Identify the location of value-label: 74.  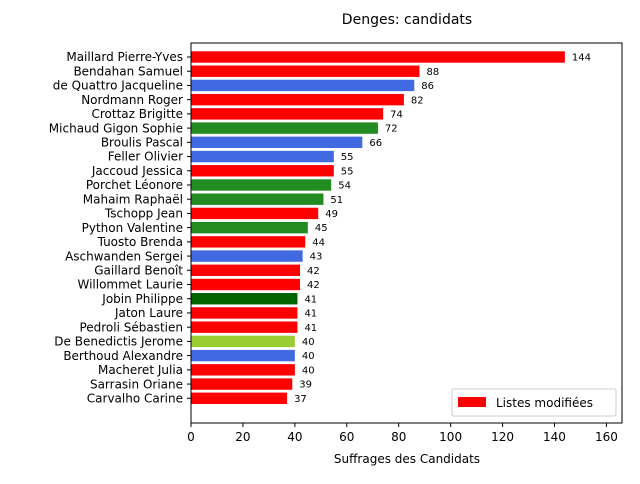
(396, 114).